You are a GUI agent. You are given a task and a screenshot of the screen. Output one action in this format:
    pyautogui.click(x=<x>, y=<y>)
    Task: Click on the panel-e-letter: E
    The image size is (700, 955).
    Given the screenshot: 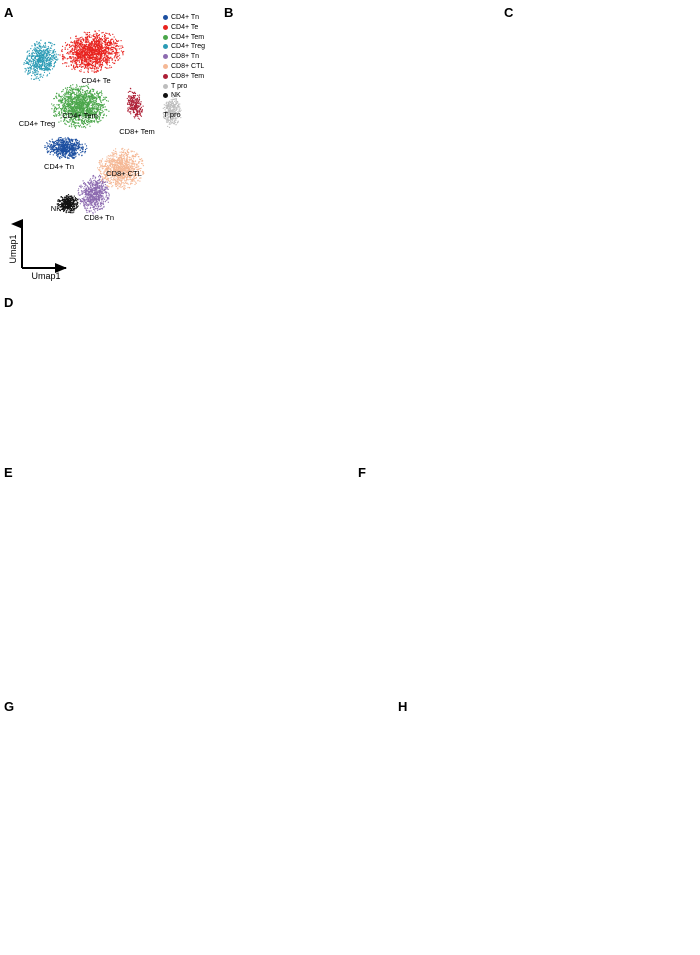 What is the action you would take?
    pyautogui.click(x=8, y=472)
    